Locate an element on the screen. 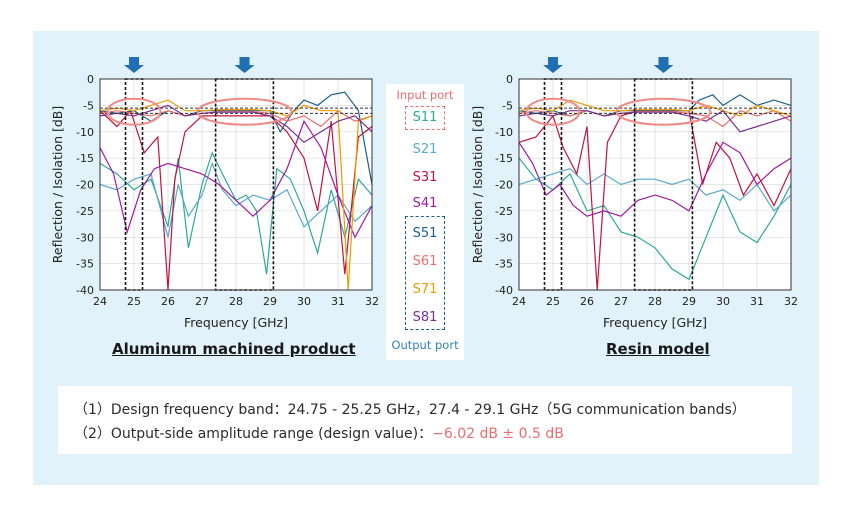 The width and height of the screenshot is (850, 516). legend-output-ring is located at coordinates (425, 273).